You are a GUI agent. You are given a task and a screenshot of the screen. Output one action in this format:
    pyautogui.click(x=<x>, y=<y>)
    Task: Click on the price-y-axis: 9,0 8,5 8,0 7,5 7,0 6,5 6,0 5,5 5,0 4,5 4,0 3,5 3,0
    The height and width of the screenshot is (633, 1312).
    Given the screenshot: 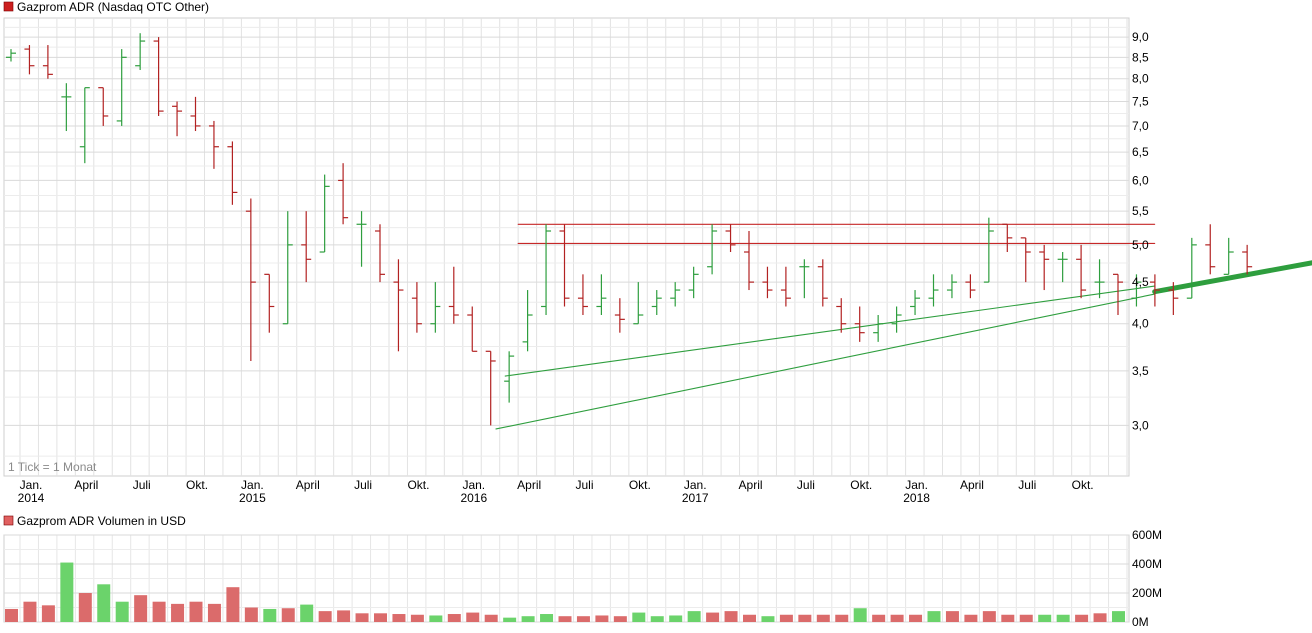 What is the action you would take?
    pyautogui.click(x=1140, y=231)
    